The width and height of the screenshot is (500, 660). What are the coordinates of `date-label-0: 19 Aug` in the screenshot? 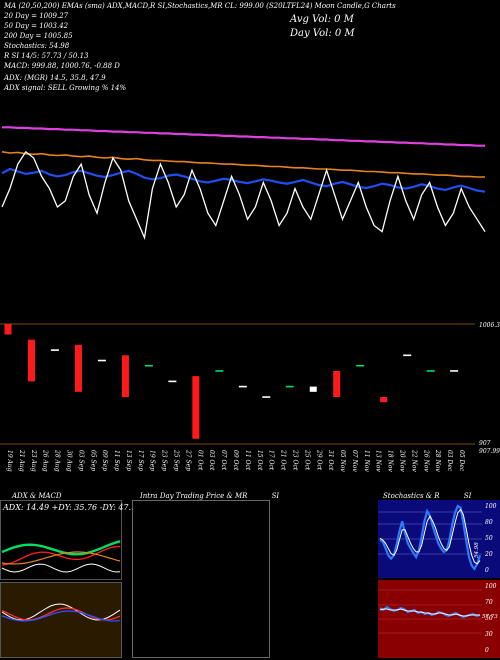 It's located at (9, 461).